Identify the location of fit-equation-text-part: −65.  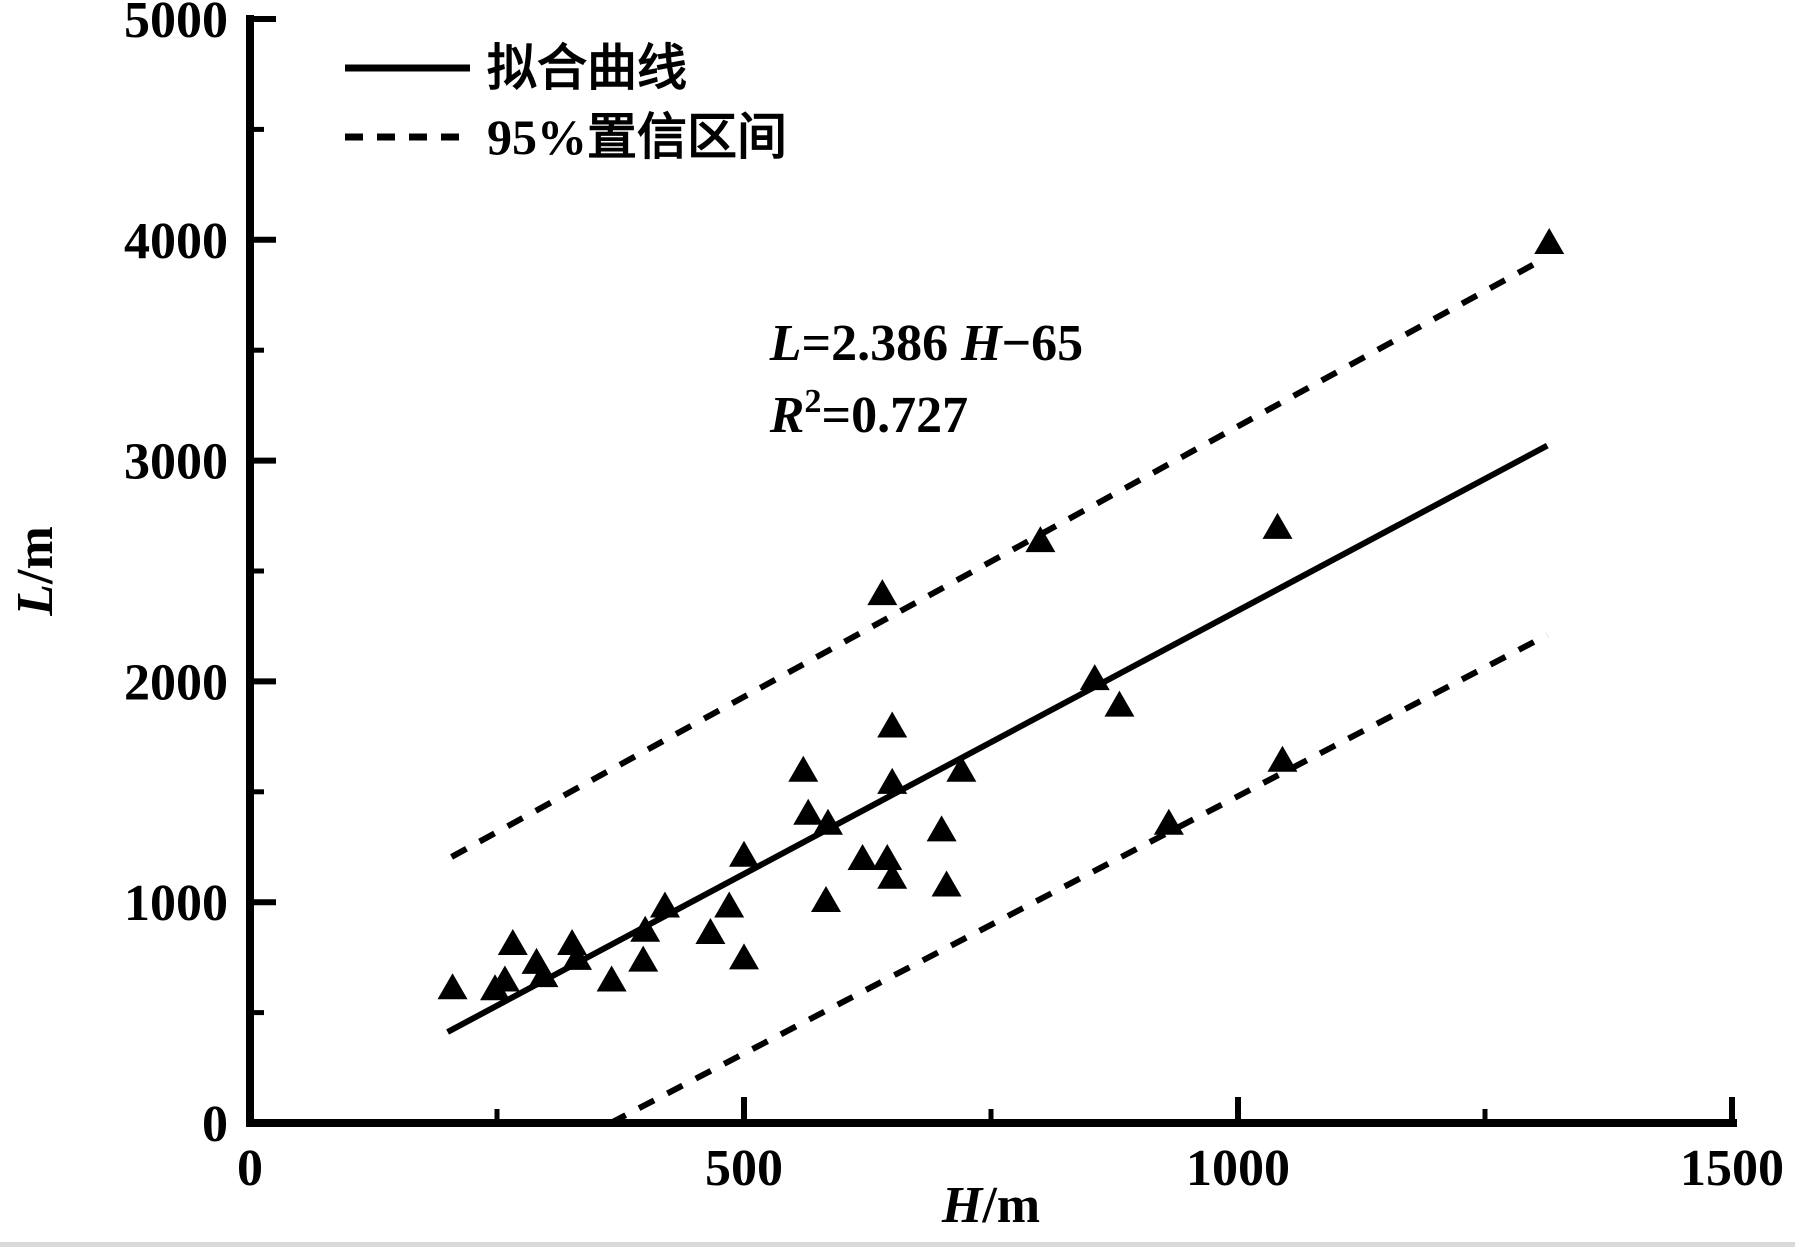
(1043, 343).